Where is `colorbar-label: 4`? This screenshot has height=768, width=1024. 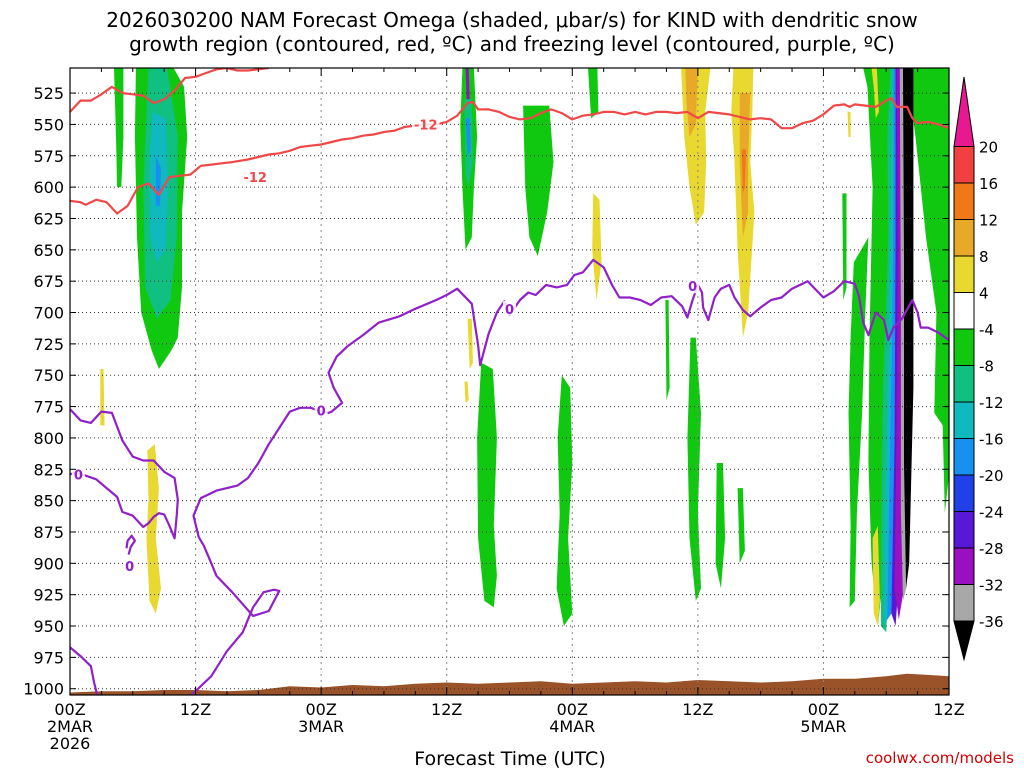
colorbar-label: 4 is located at coordinates (984, 294).